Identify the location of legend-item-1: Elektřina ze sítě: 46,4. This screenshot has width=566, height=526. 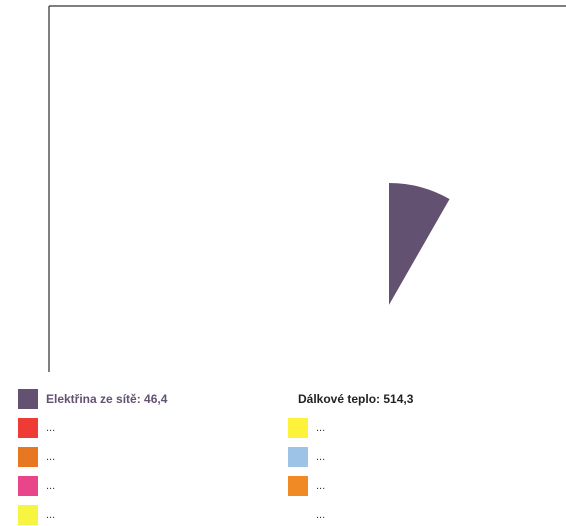
(92, 399).